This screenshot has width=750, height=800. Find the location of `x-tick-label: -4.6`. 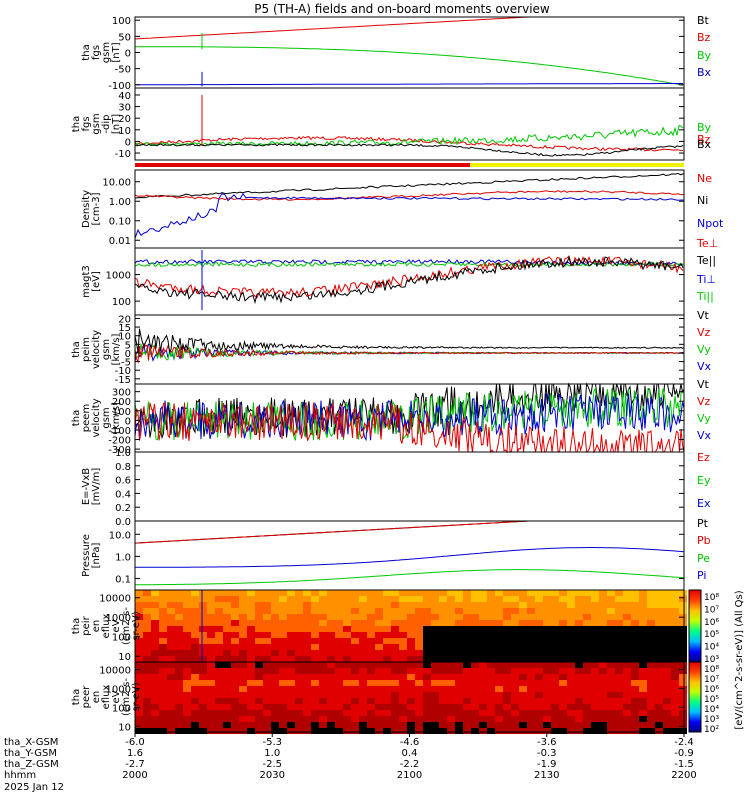

x-tick-label: -4.6 is located at coordinates (410, 742).